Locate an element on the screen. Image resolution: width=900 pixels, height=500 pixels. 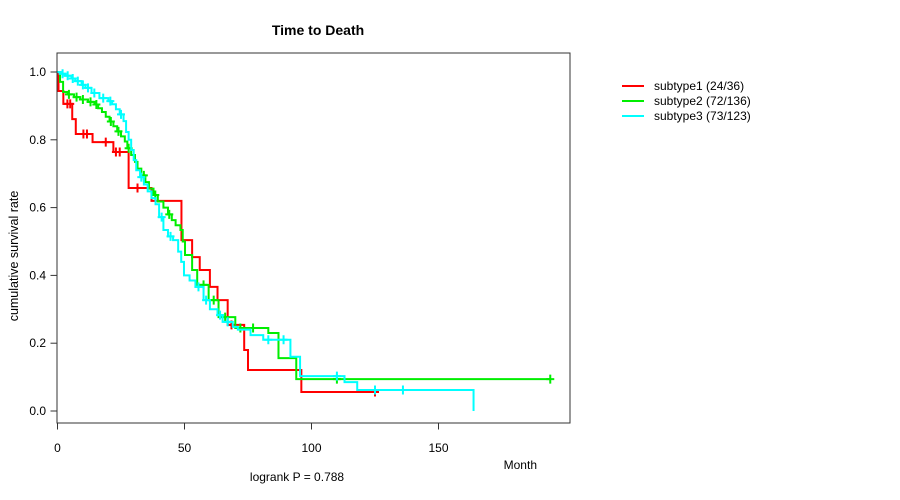
logrank-pvalue-text: logrank P = 0.788 is located at coordinates (297, 477).